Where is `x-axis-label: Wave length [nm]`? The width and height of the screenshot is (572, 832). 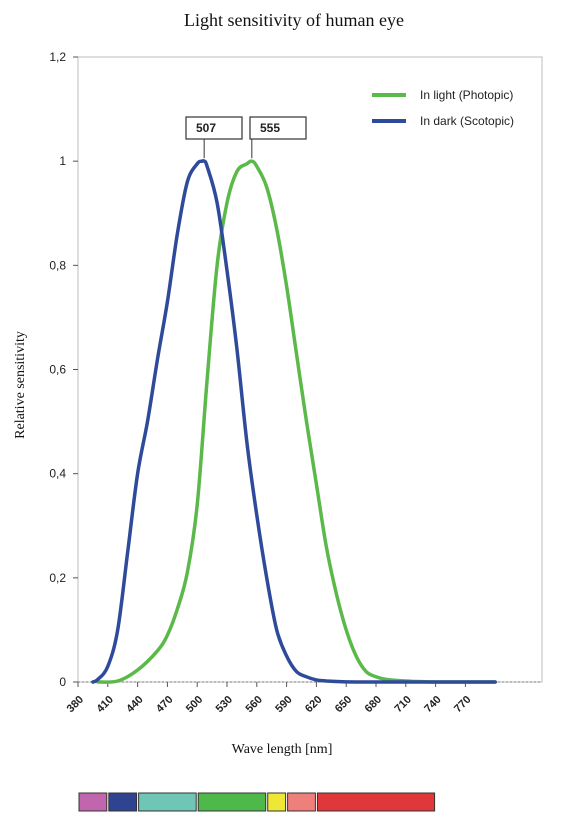
x-axis-label: Wave length [nm] is located at coordinates (282, 749).